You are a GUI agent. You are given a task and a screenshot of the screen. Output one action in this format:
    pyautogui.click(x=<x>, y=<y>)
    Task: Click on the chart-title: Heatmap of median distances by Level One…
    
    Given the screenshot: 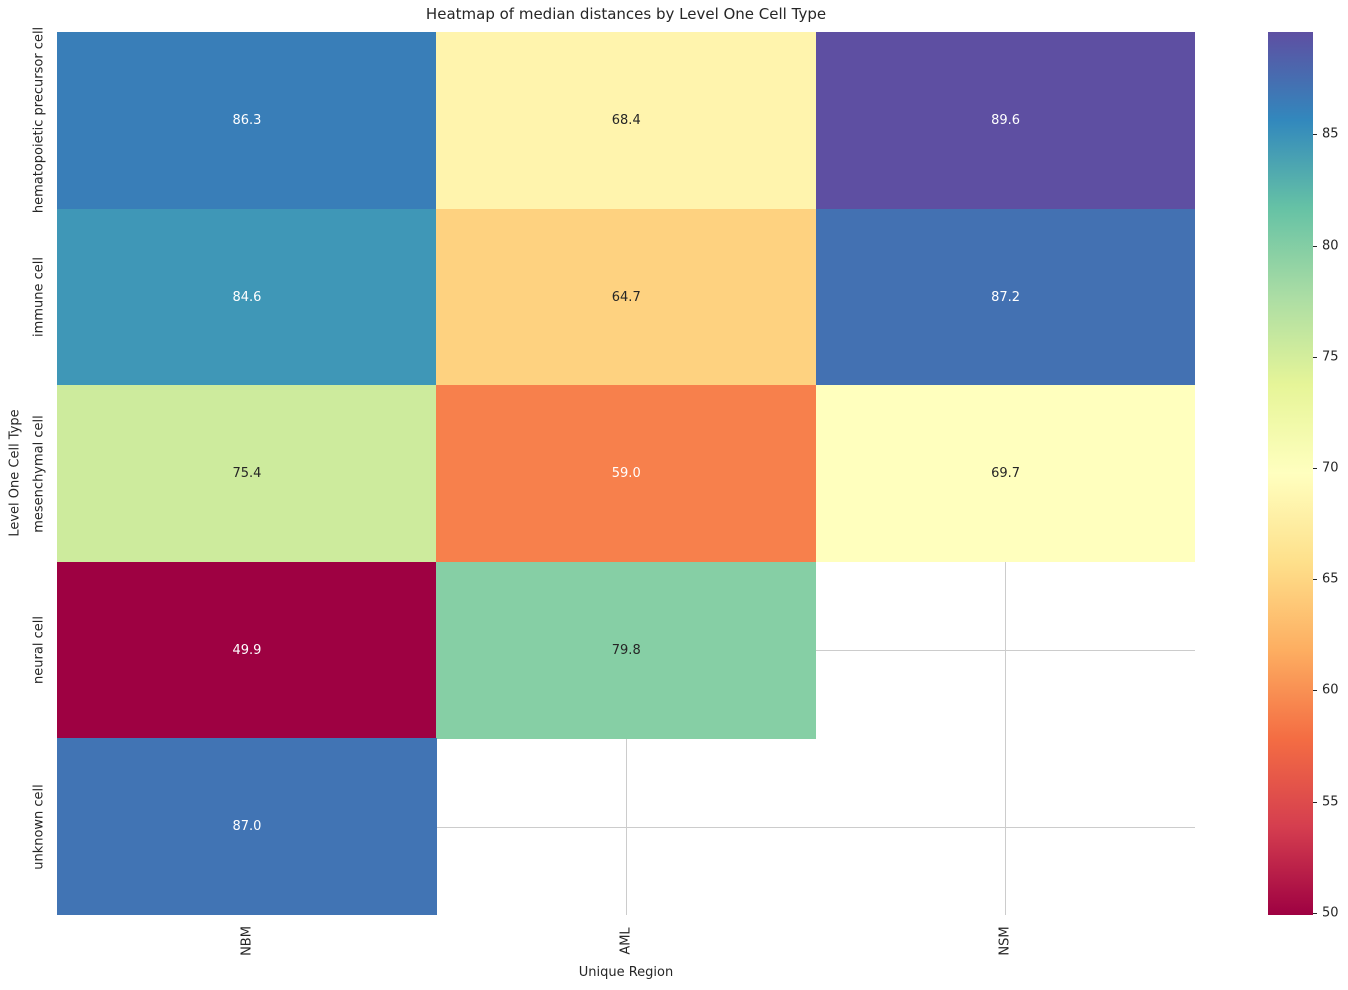 What is the action you would take?
    pyautogui.click(x=626, y=14)
    